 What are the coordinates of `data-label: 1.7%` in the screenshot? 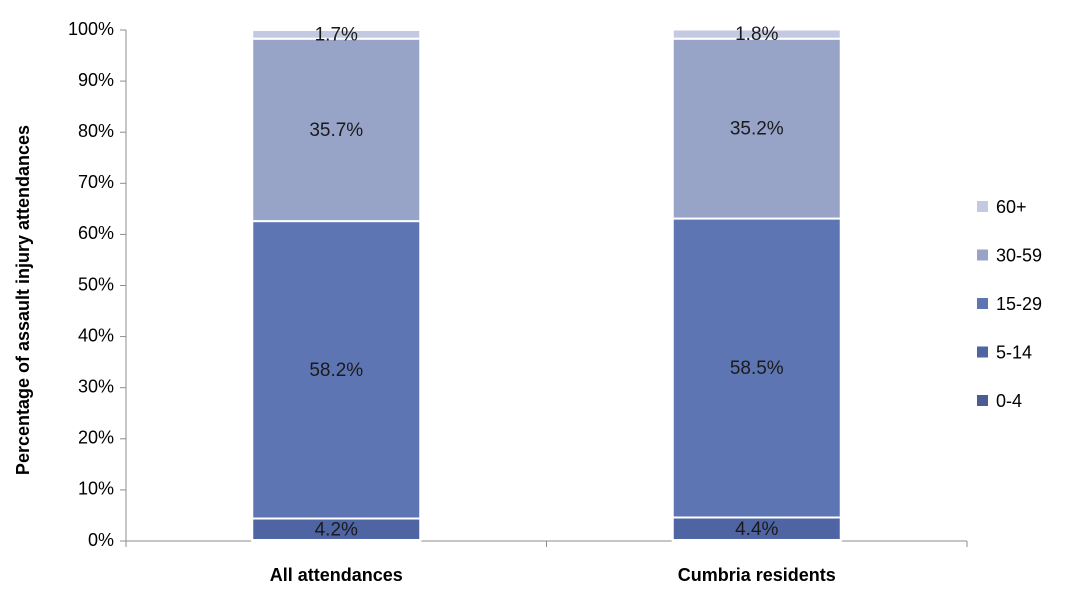 It's located at (336, 34).